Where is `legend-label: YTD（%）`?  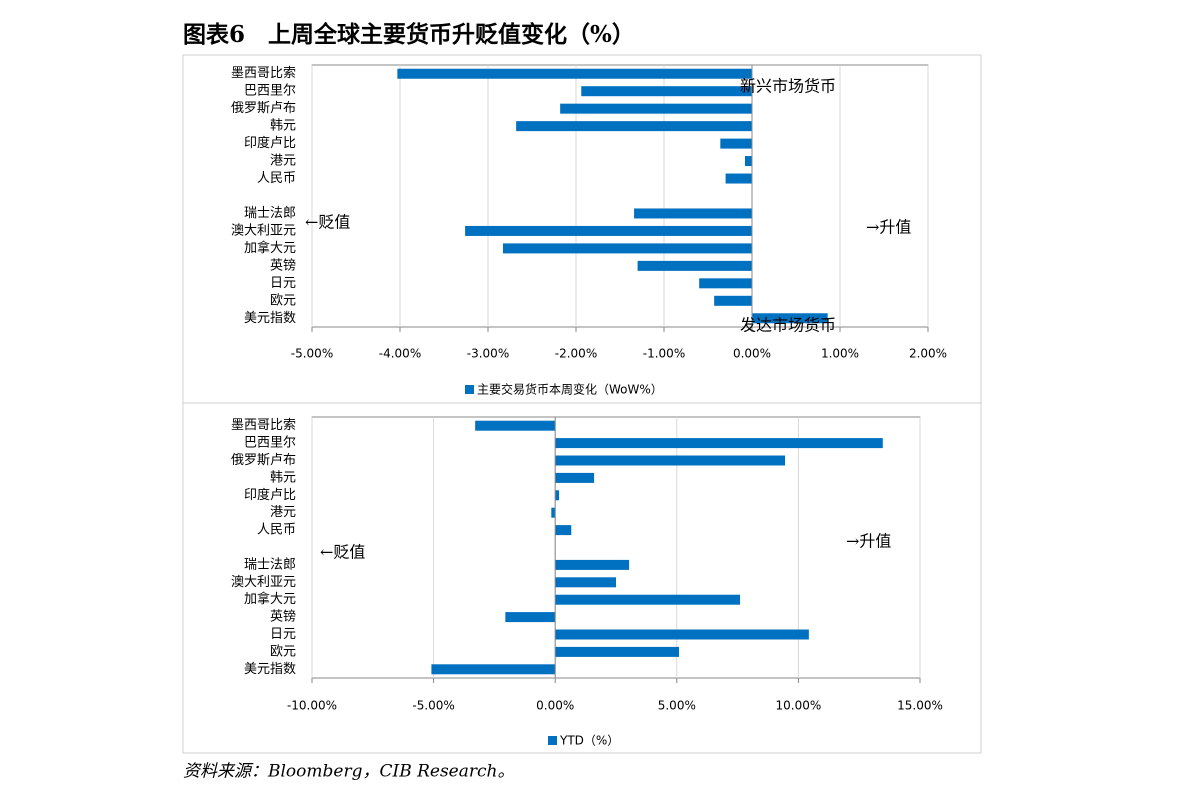 legend-label: YTD（%） is located at coordinates (589, 741).